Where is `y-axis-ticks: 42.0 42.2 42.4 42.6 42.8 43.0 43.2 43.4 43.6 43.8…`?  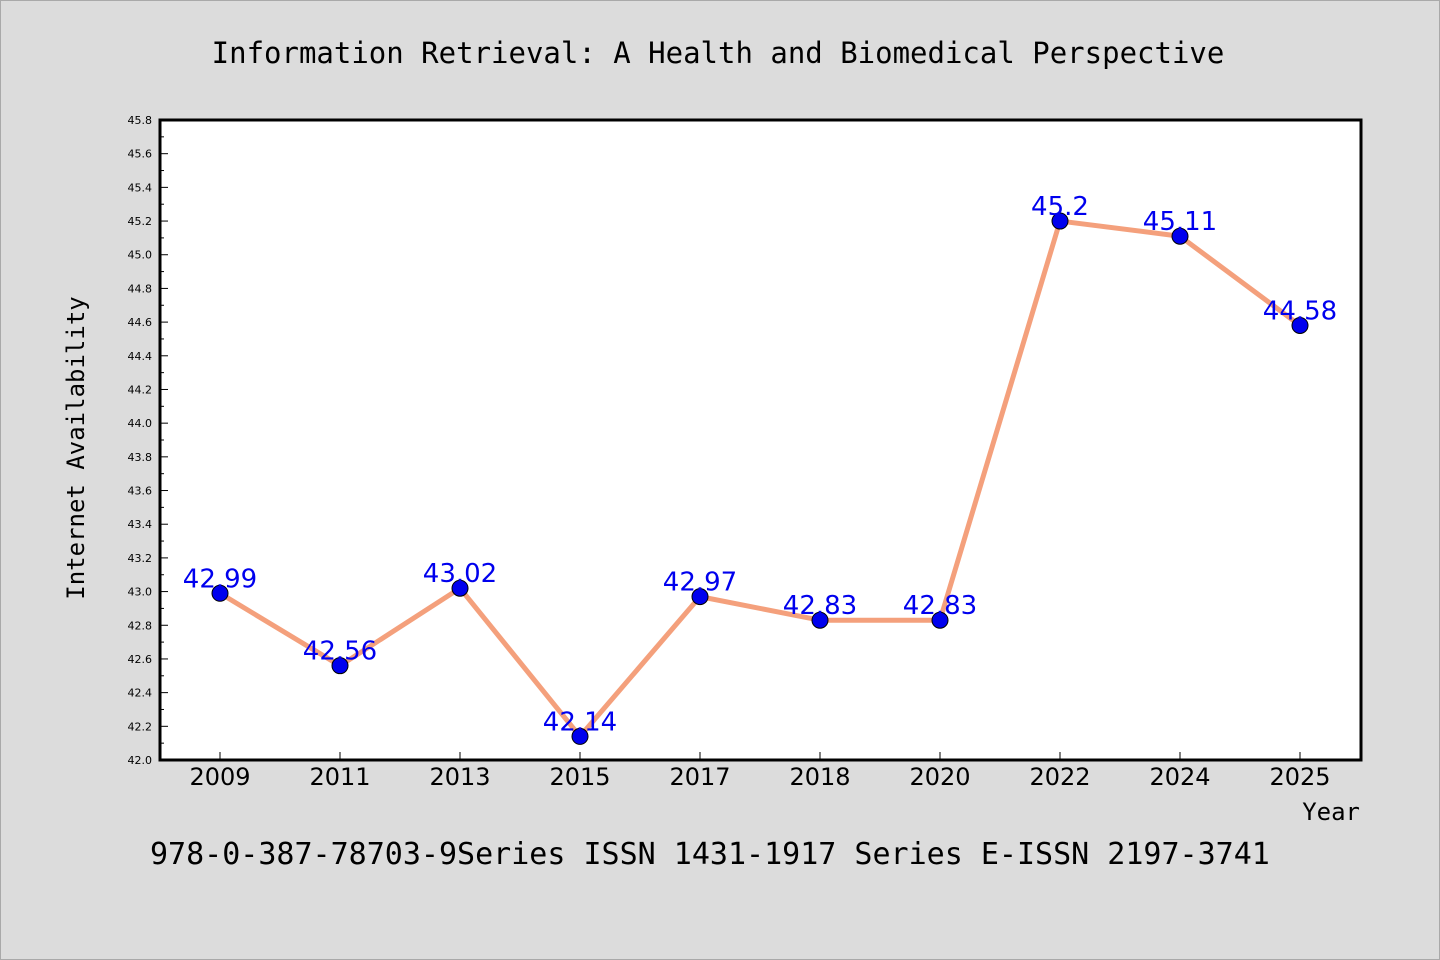
y-axis-ticks: 42.0 42.2 42.4 42.6 42.8 43.0 43.2 43.4 43.6 43.8… is located at coordinates (148, 440).